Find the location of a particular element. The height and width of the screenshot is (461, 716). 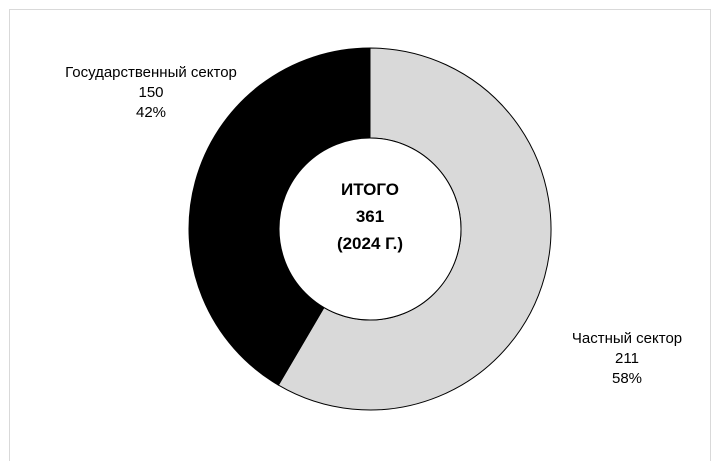

donut-hole is located at coordinates (370, 229).